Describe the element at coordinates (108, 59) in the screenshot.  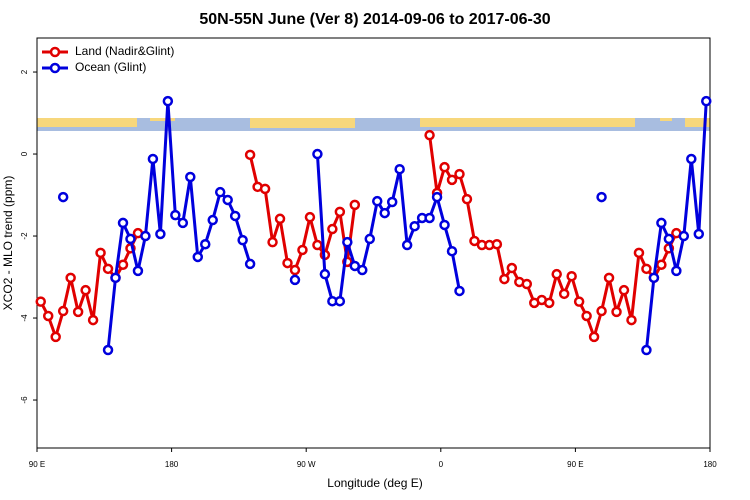
I see `legend: Land (Nadir&Glint) Ocean (Glint)` at that location.